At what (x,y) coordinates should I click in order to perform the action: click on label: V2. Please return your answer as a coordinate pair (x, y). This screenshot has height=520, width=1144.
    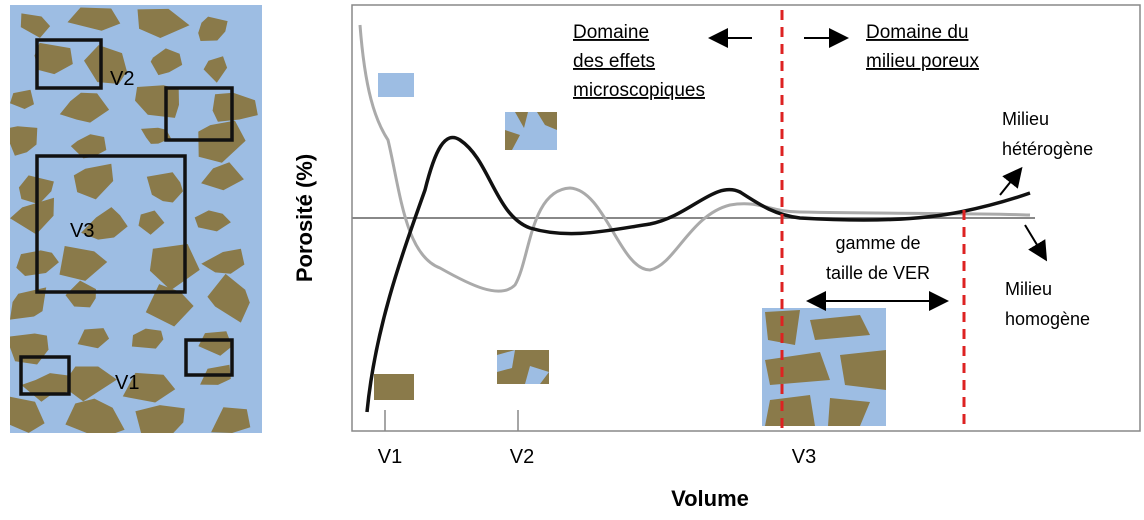
    Looking at the image, I should click on (122, 79).